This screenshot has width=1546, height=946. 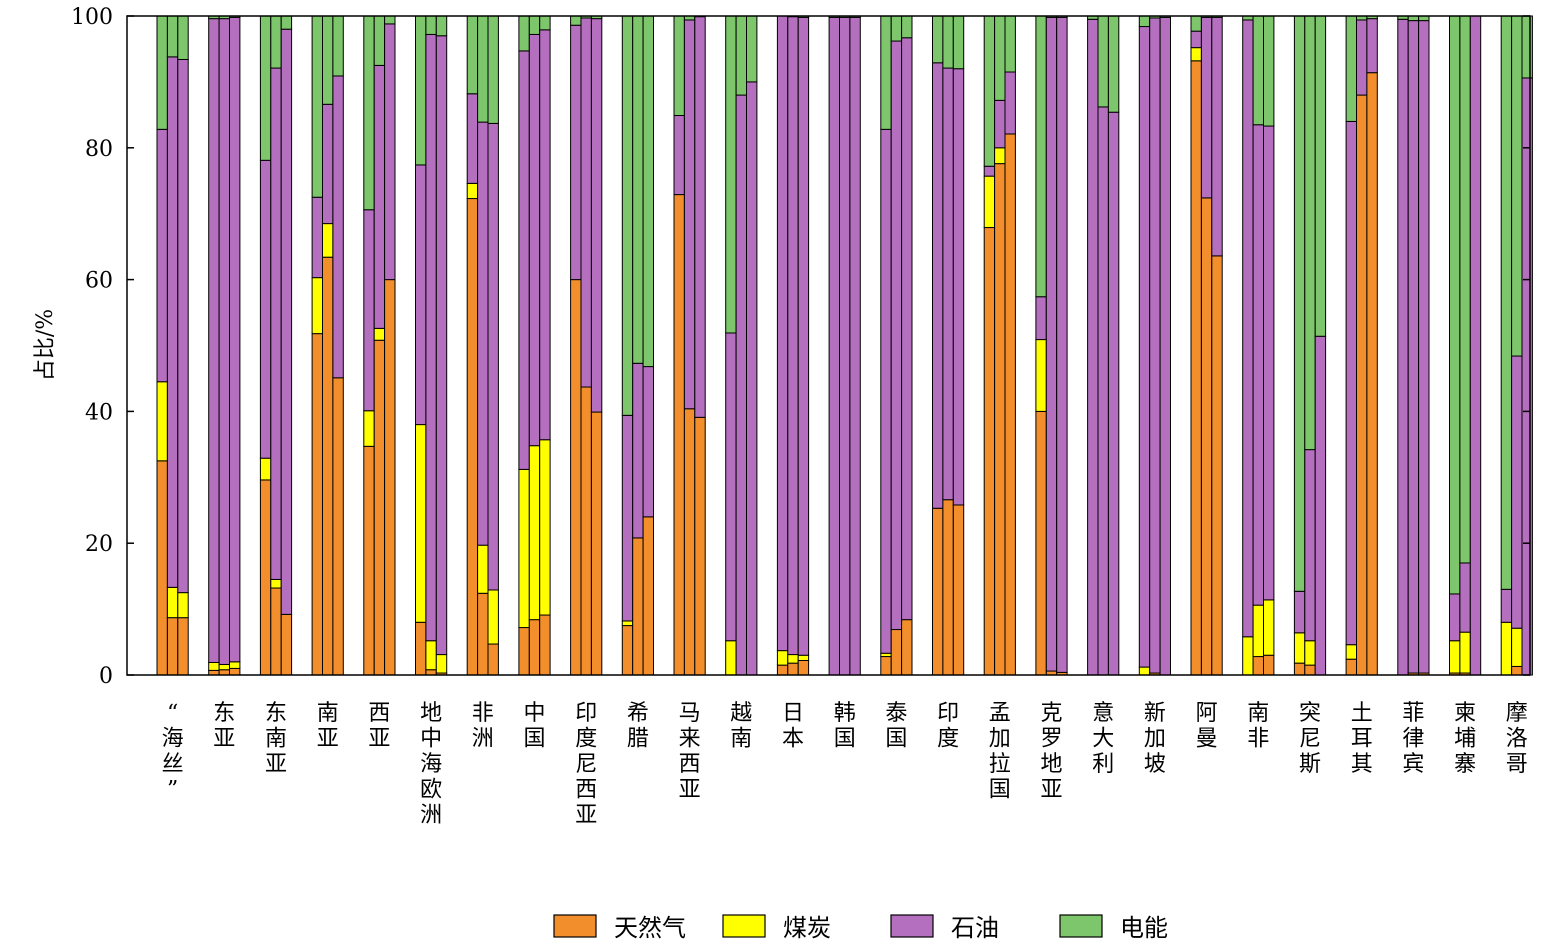 What do you see at coordinates (807, 928) in the screenshot?
I see `legend-label-2: 煤炭` at bounding box center [807, 928].